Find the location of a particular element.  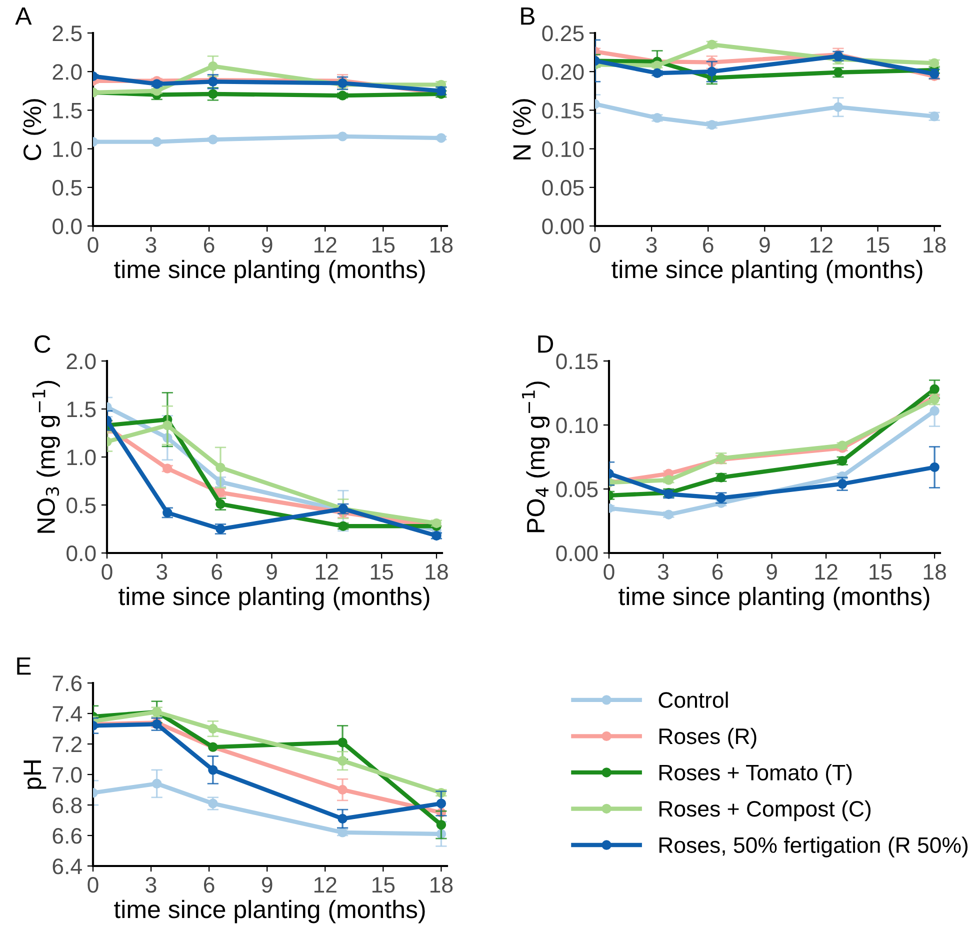

y-axis-title: N (%) is located at coordinates (524, 129).